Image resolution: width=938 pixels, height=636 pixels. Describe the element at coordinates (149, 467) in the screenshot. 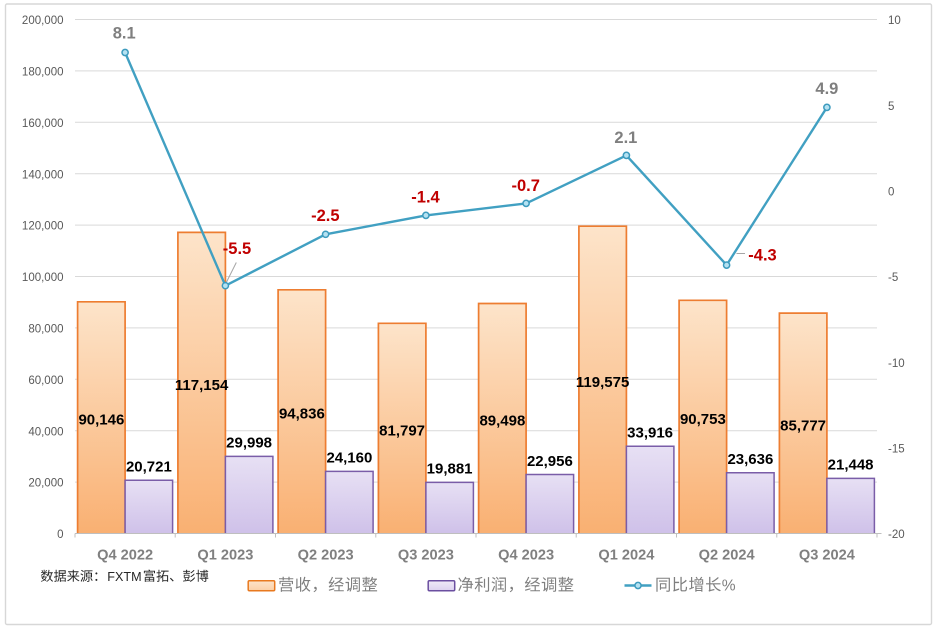

I see `svg-text: 20,721` at that location.